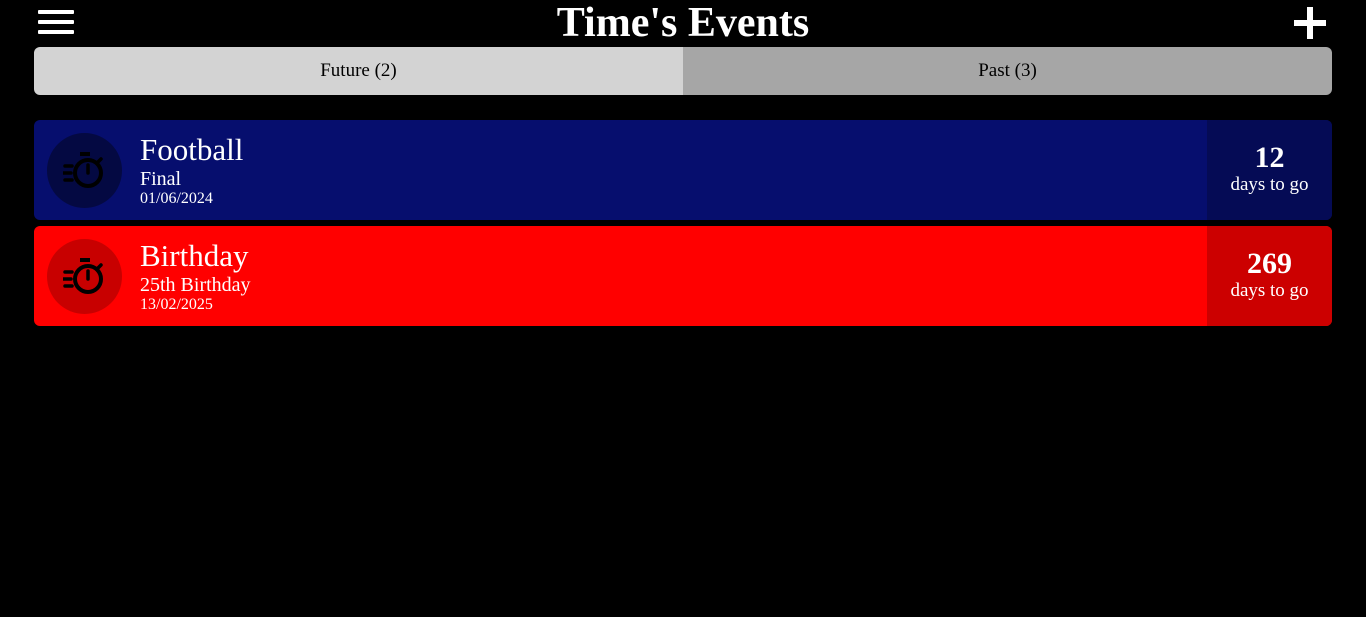 Image resolution: width=1366 pixels, height=617 pixels. I want to click on event-date: 01/06/2024, so click(176, 198).